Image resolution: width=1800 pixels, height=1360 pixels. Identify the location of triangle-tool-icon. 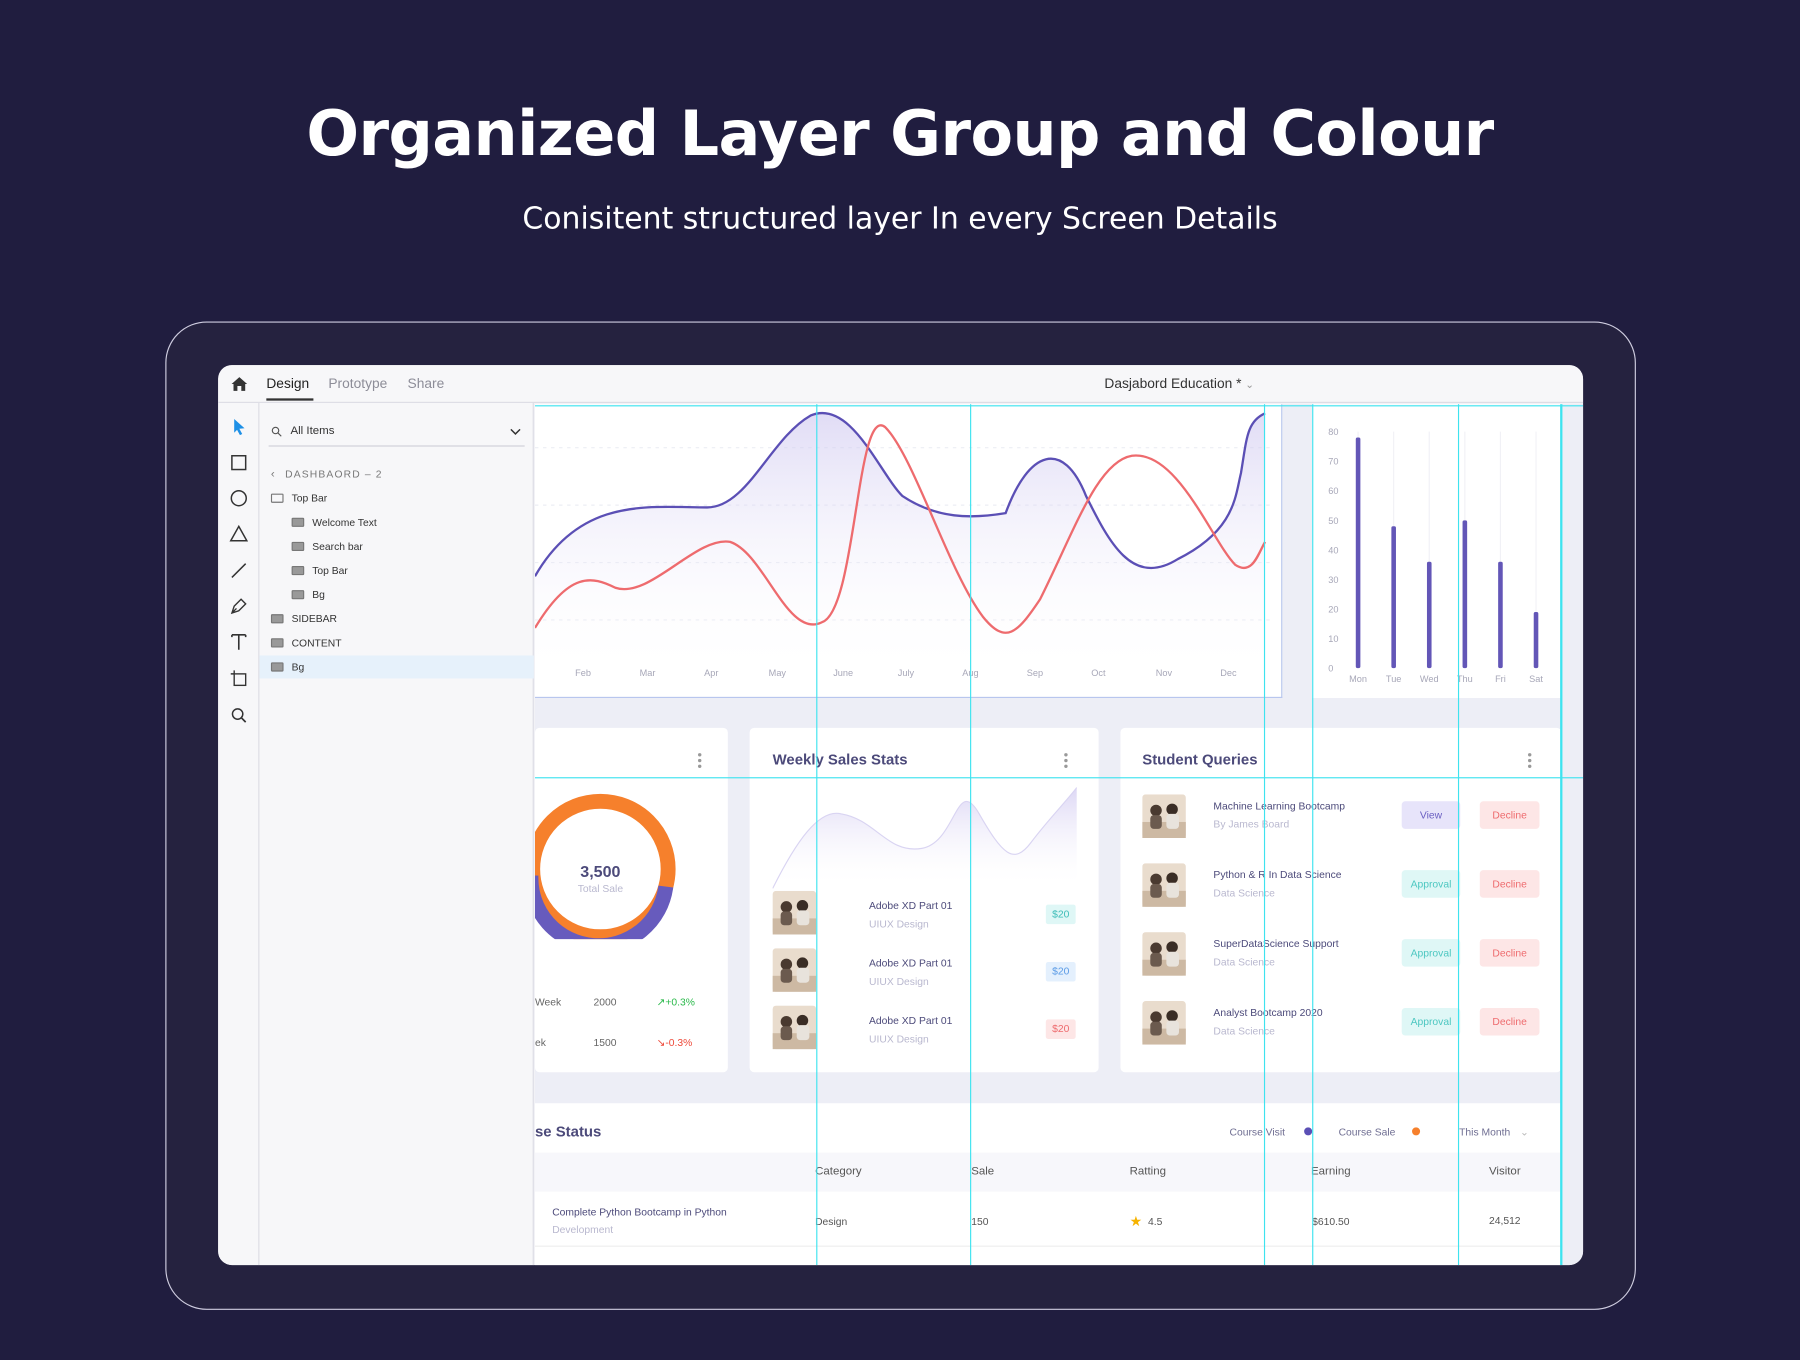
(238, 533).